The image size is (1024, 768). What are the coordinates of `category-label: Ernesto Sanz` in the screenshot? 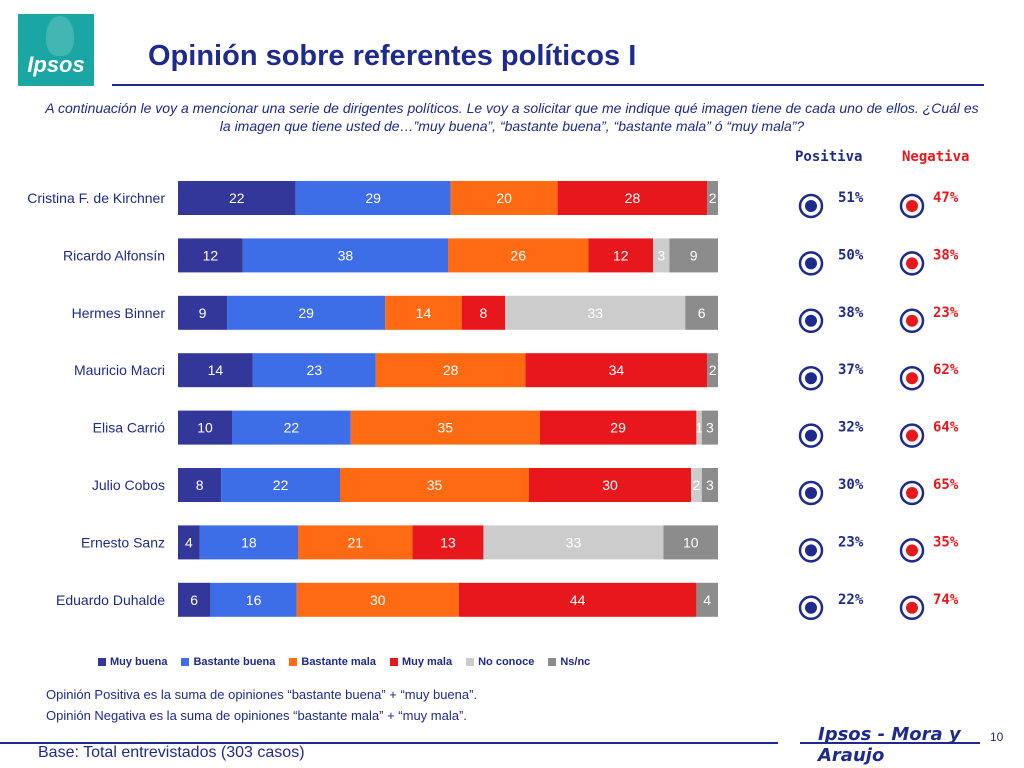 It's located at (123, 542).